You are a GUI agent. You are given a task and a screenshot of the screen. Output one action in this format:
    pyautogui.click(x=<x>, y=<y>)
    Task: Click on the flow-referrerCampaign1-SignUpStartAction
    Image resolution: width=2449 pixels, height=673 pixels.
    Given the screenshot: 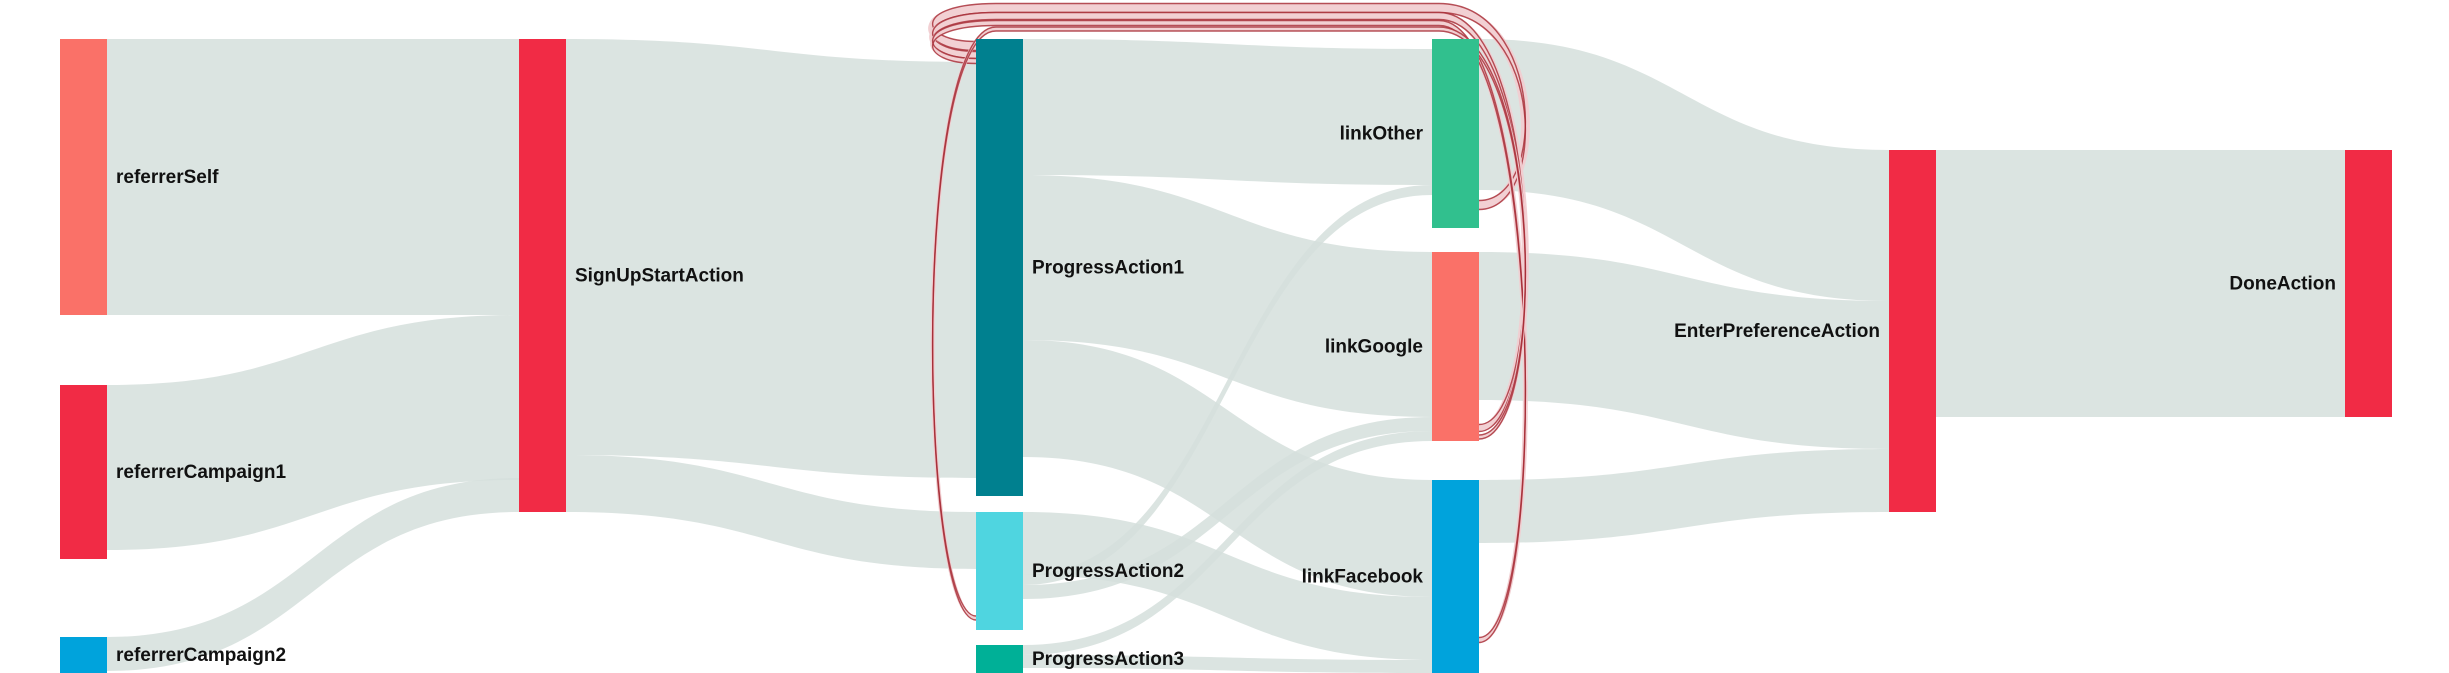 What is the action you would take?
    pyautogui.click(x=313, y=432)
    